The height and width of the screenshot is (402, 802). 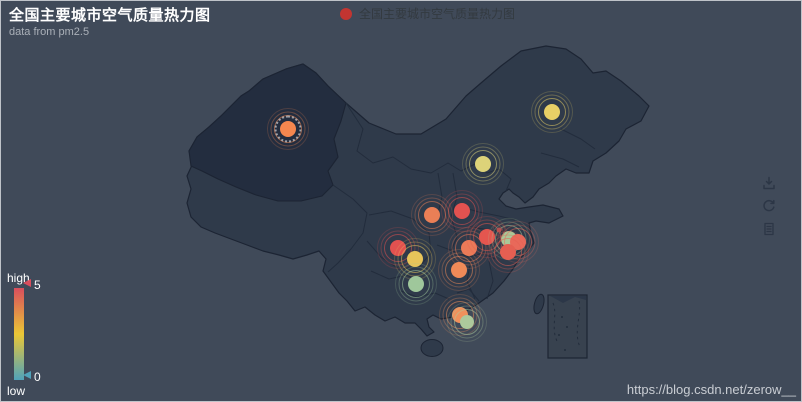 What do you see at coordinates (49, 32) in the screenshot?
I see `chart-subtitle: data from pm2.5` at bounding box center [49, 32].